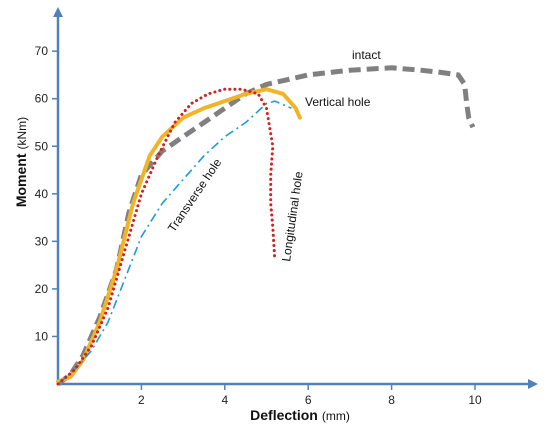  What do you see at coordinates (42, 336) in the screenshot?
I see `y-tick-label: 10` at bounding box center [42, 336].